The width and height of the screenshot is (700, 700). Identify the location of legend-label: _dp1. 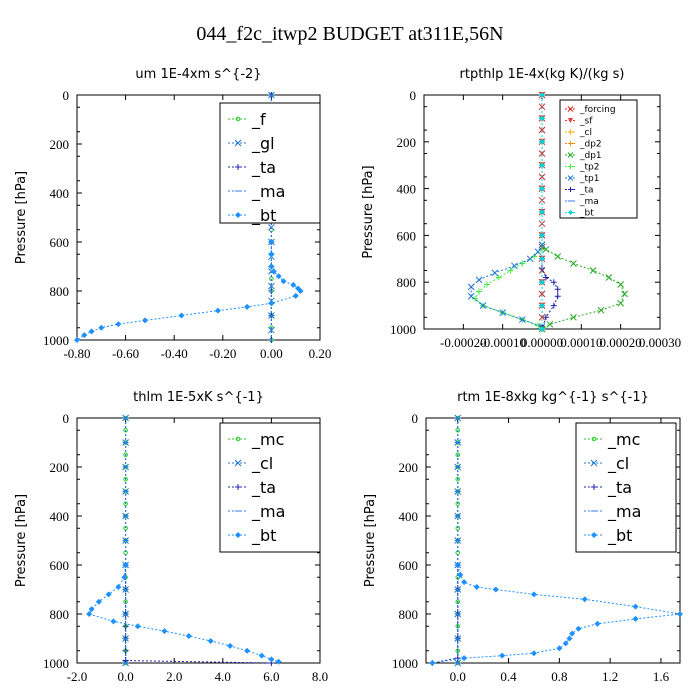
(590, 156).